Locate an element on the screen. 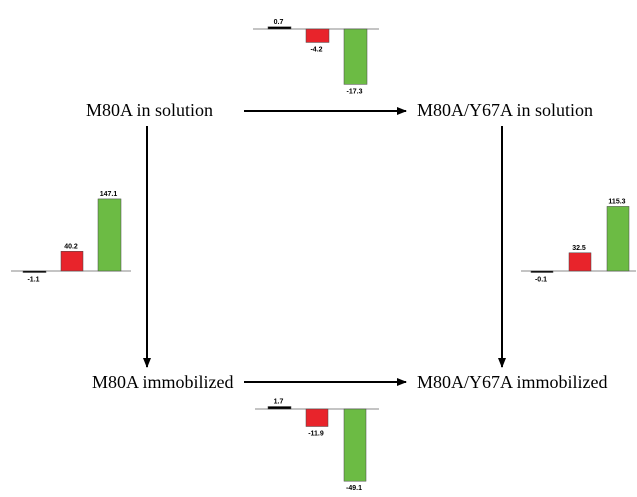 The height and width of the screenshot is (497, 637). bar-chart-bottom: 1.7 -11.9 -49.1 is located at coordinates (317, 445).